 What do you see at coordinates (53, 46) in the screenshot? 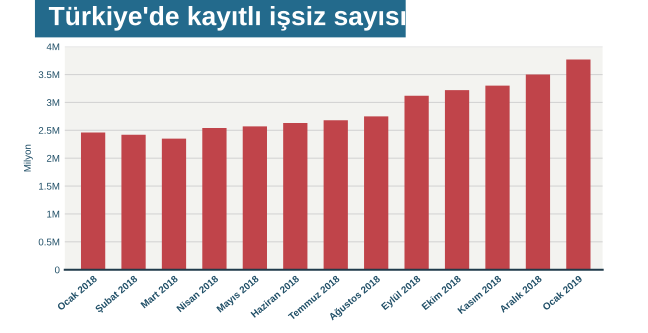
I see `y-tick-label: 4M` at bounding box center [53, 46].